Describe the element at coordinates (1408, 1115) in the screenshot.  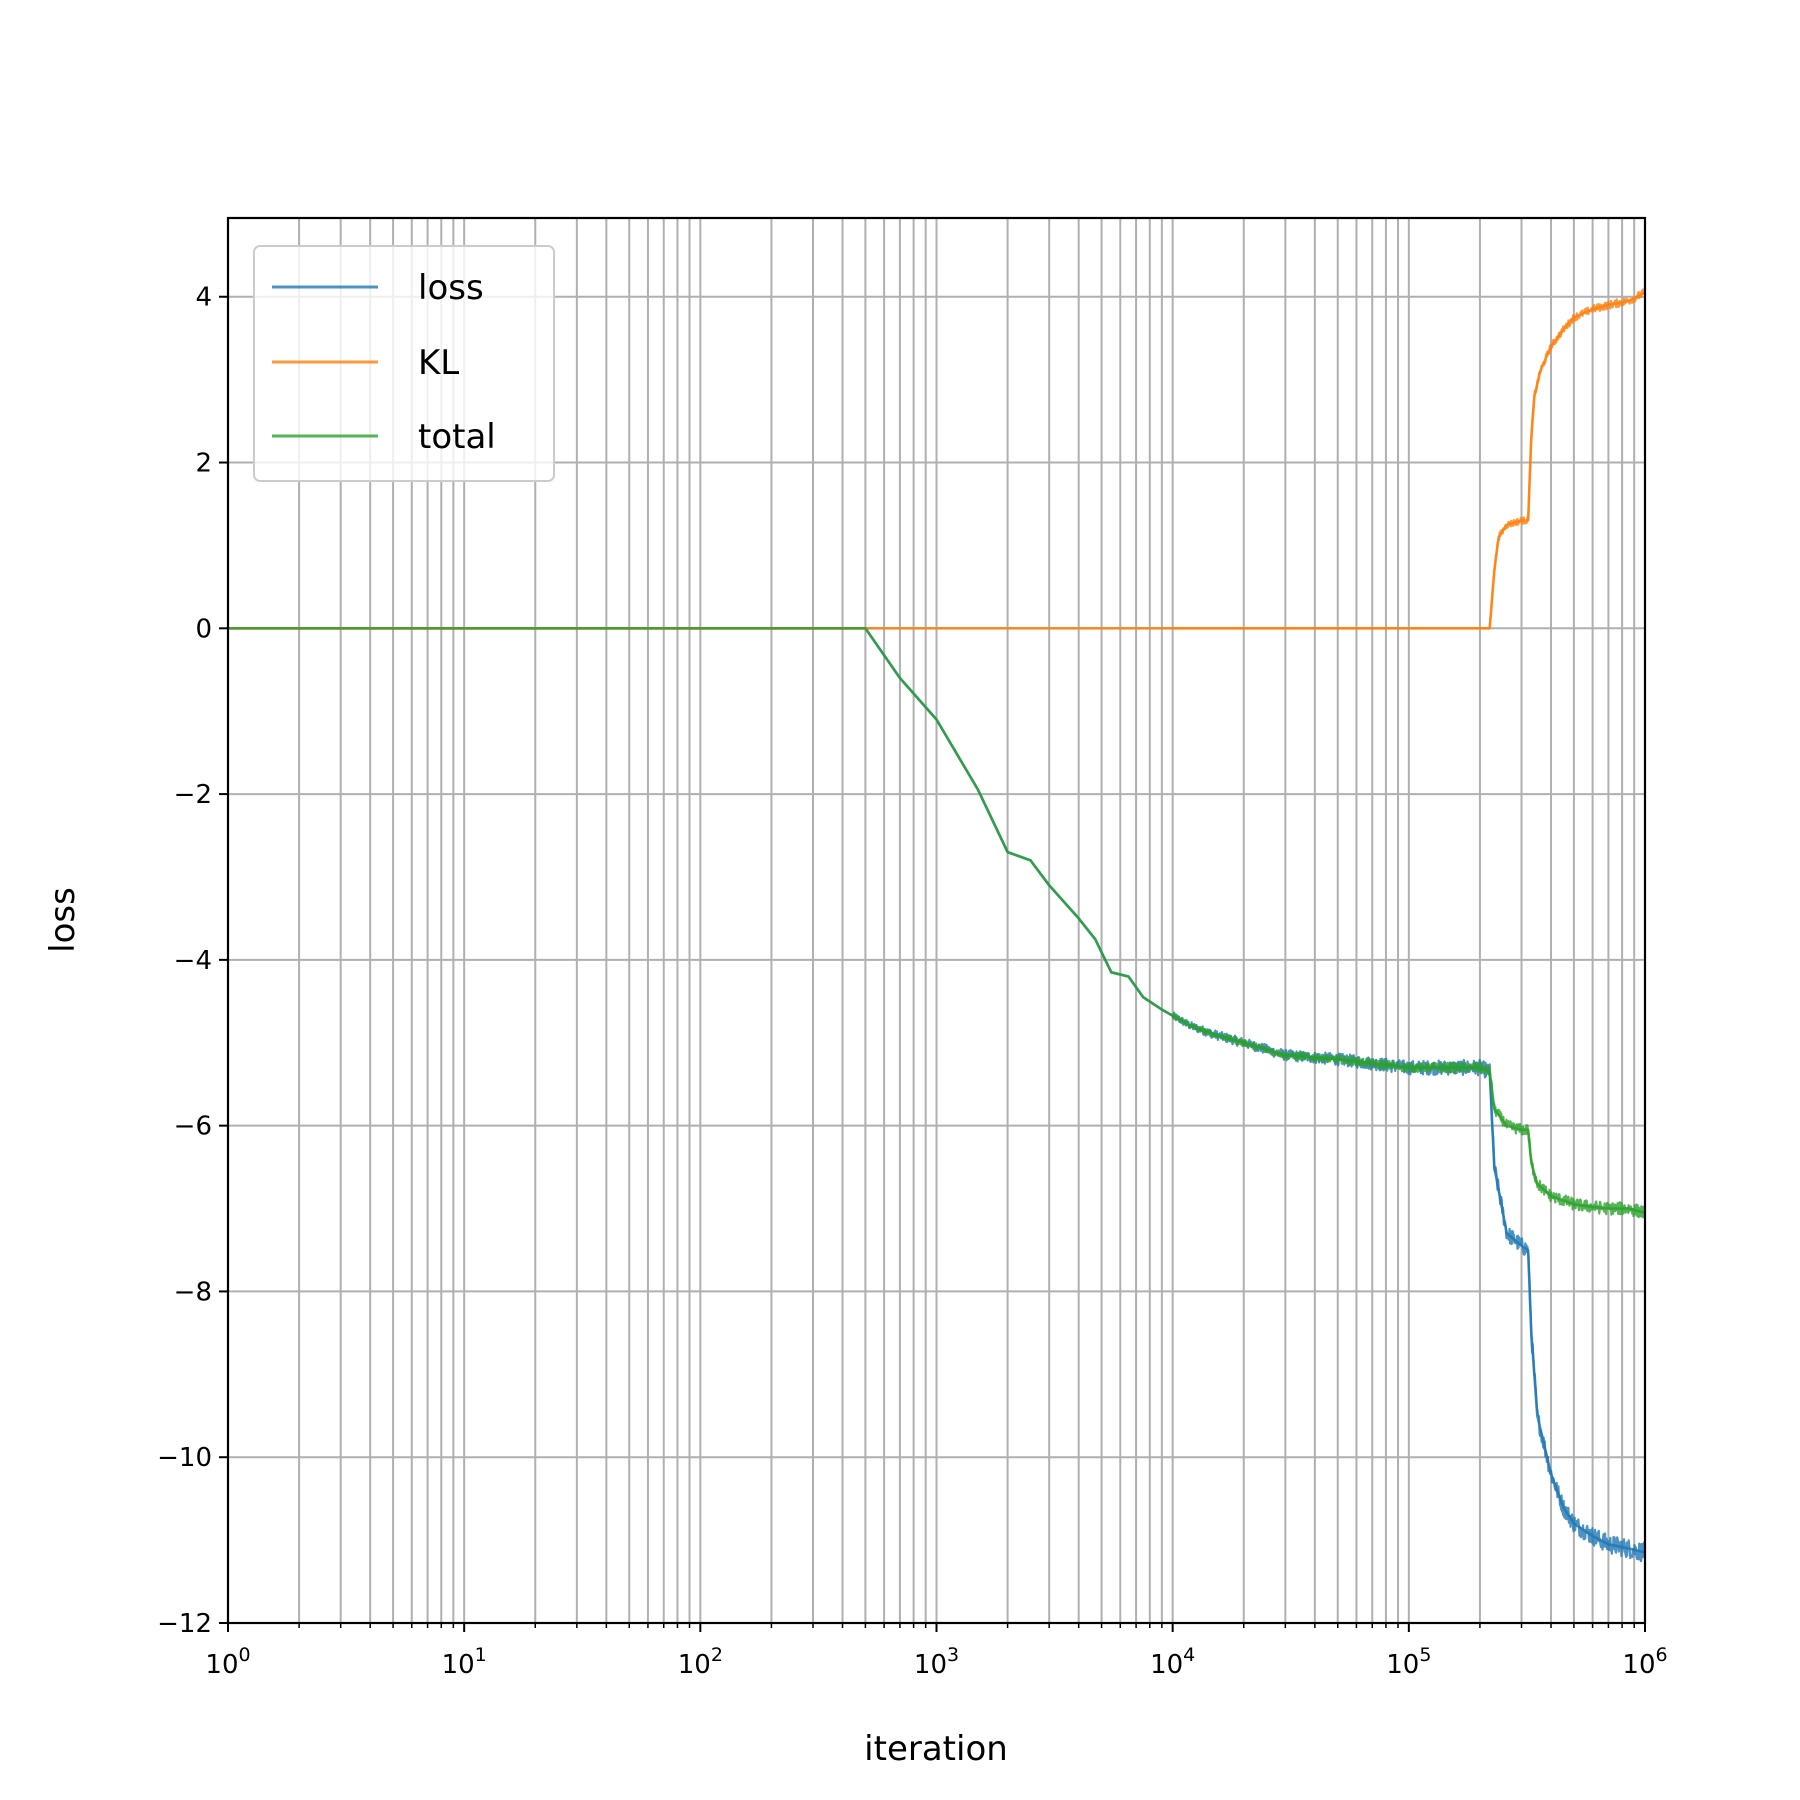
I see `series-noise-total` at that location.